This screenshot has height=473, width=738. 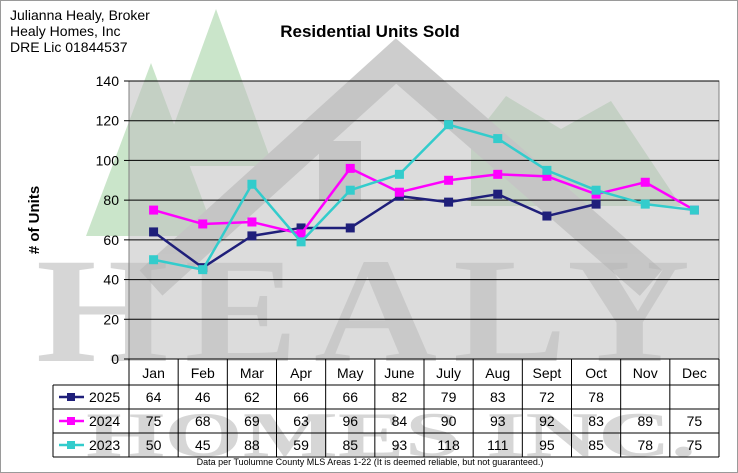 What do you see at coordinates (108, 121) in the screenshot?
I see `y-tick-label: 120` at bounding box center [108, 121].